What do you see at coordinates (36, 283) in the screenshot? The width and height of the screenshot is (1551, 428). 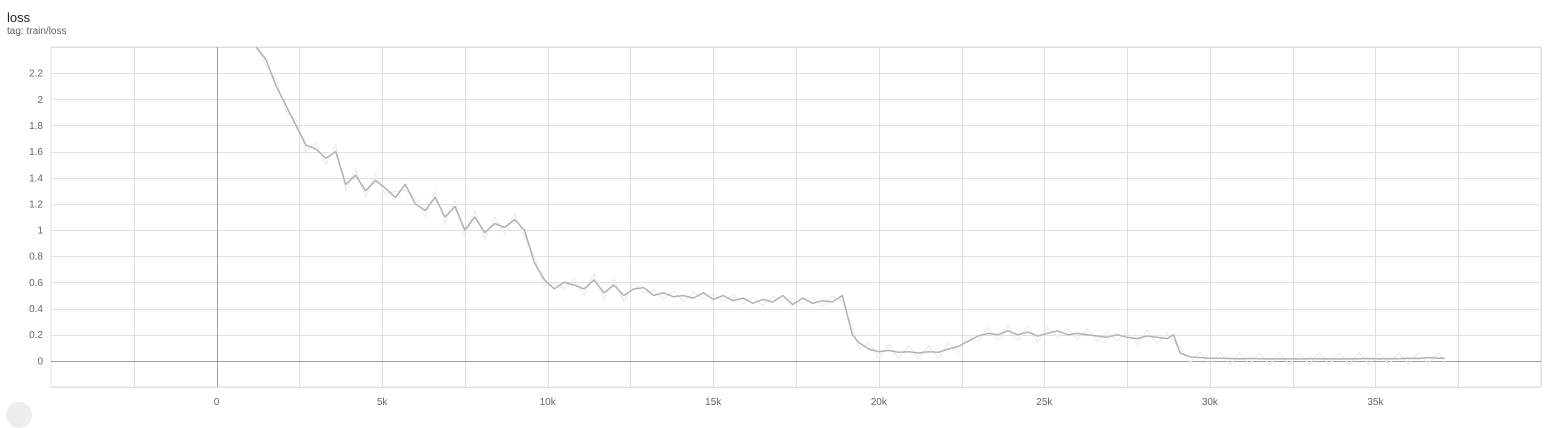 I see `y-tick-label: 0.6` at bounding box center [36, 283].